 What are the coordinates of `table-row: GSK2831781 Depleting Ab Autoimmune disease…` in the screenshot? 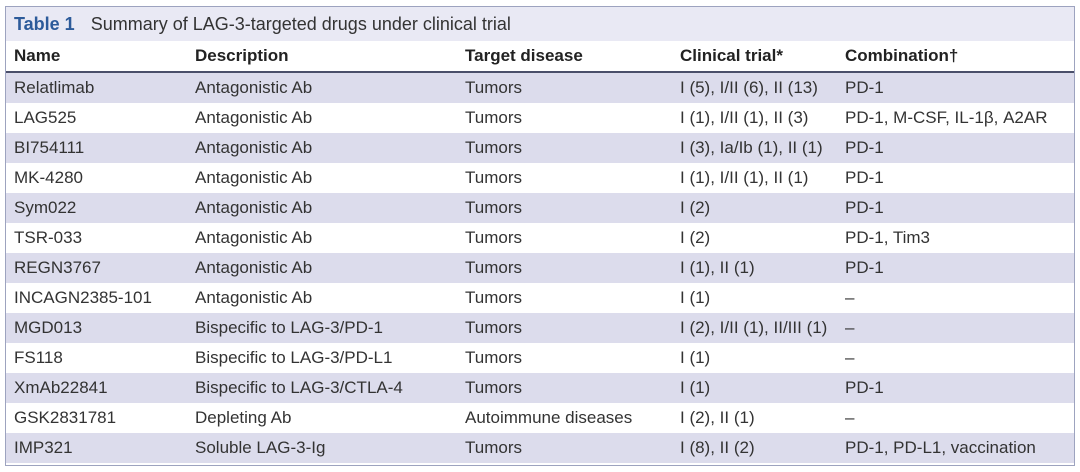 It's located at (540, 418).